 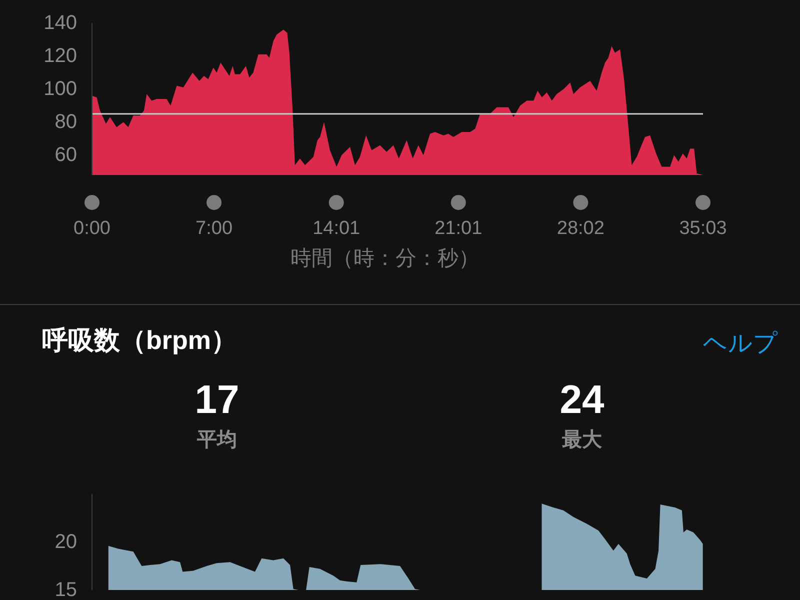 I want to click on text: ヘルプ, so click(x=740, y=344).